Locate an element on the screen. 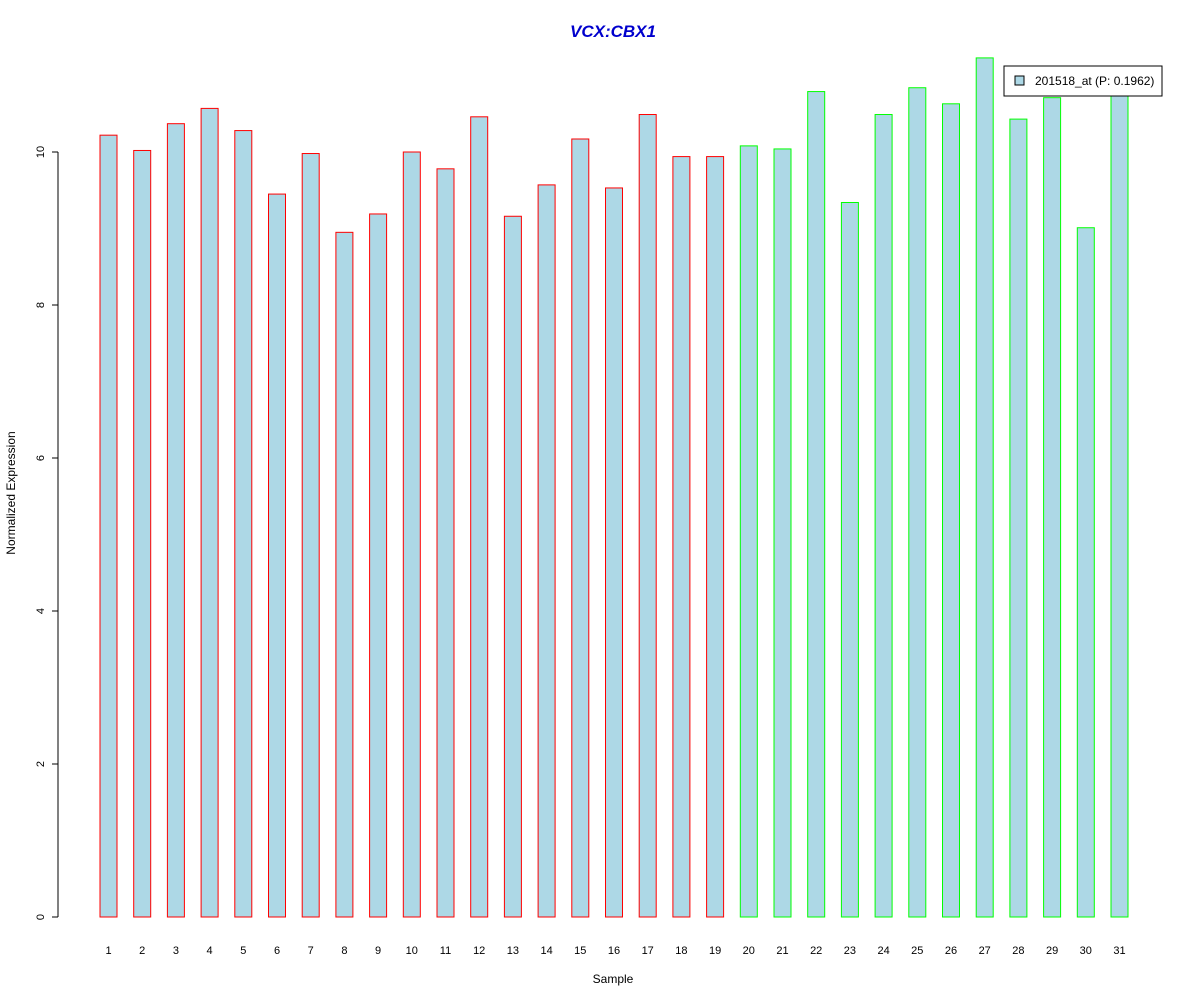  y-tick-label: 8 is located at coordinates (41, 305).